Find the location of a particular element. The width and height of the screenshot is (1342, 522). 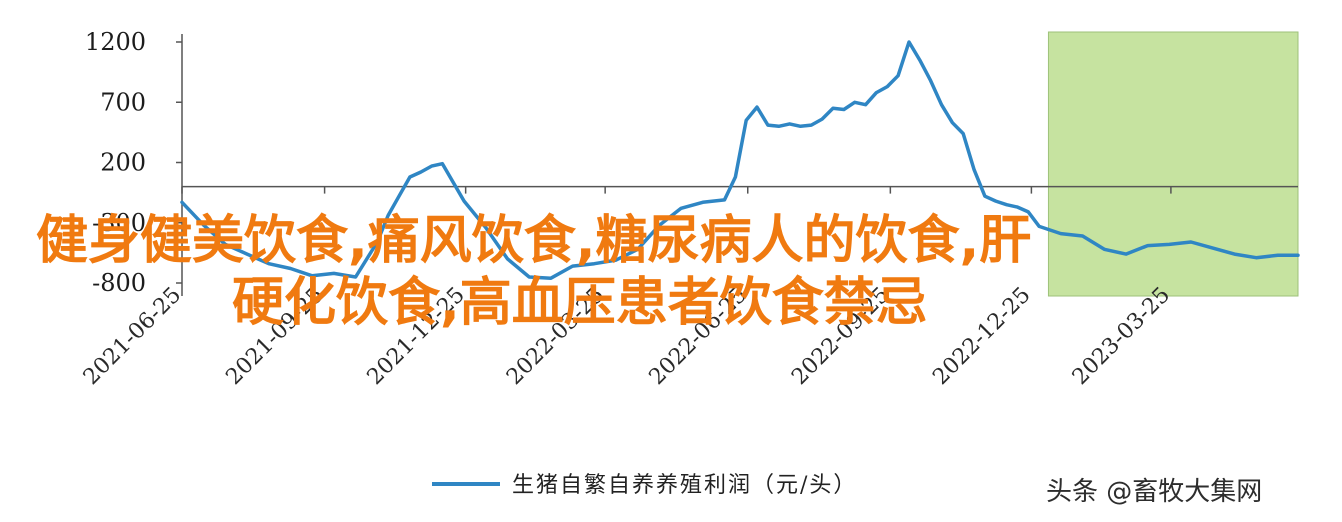

x-tick-label: 2023-03-25 is located at coordinates (1121, 336).